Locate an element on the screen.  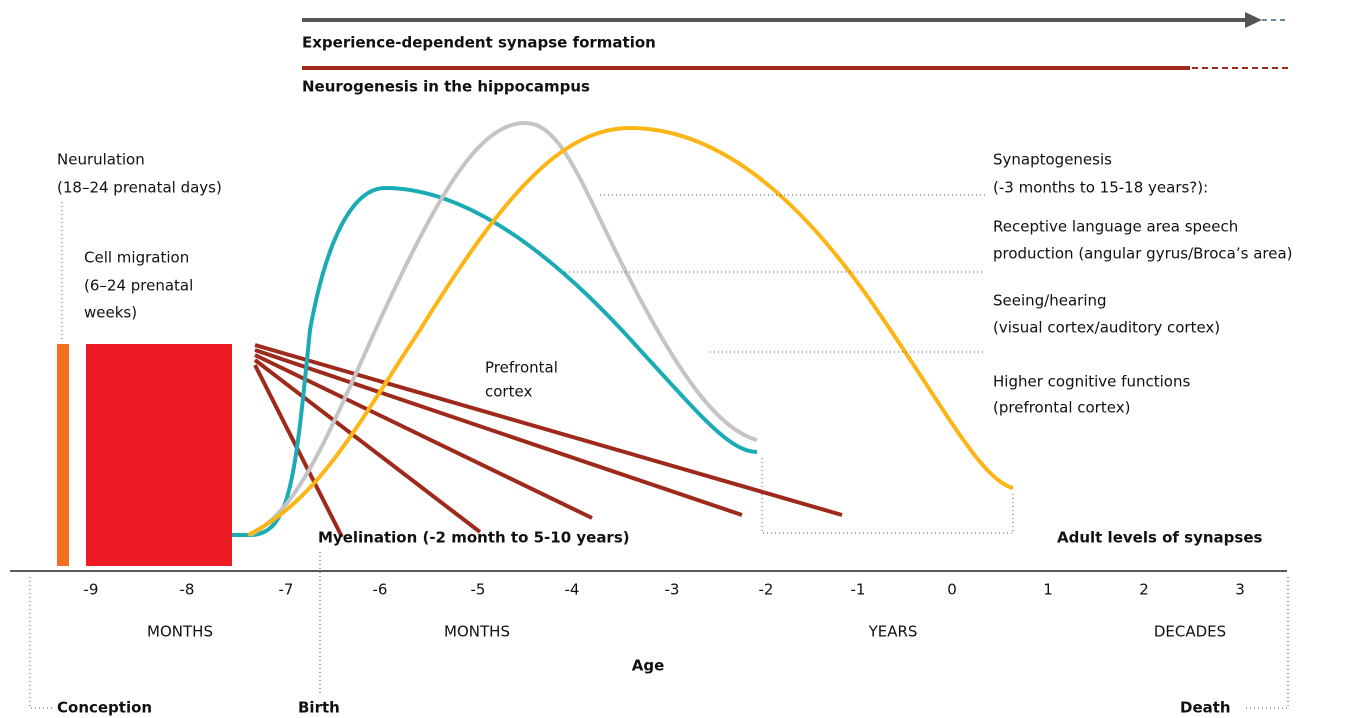
tick-label: -7 is located at coordinates (286, 590).